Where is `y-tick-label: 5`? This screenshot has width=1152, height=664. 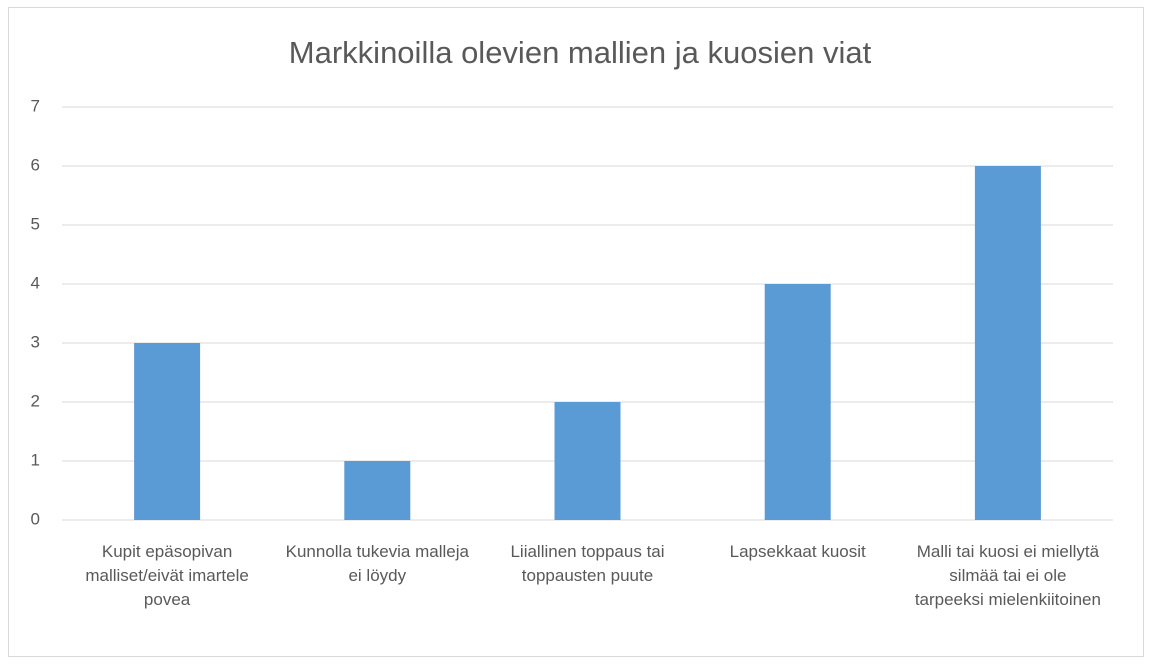
y-tick-label: 5 is located at coordinates (35, 223).